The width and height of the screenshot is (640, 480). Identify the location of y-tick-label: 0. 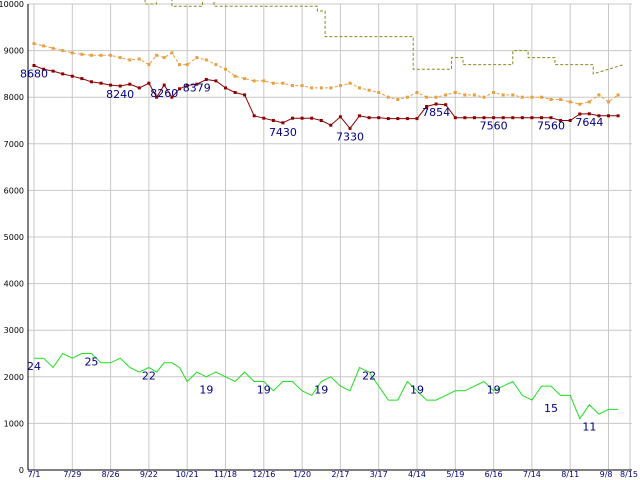
(21, 470).